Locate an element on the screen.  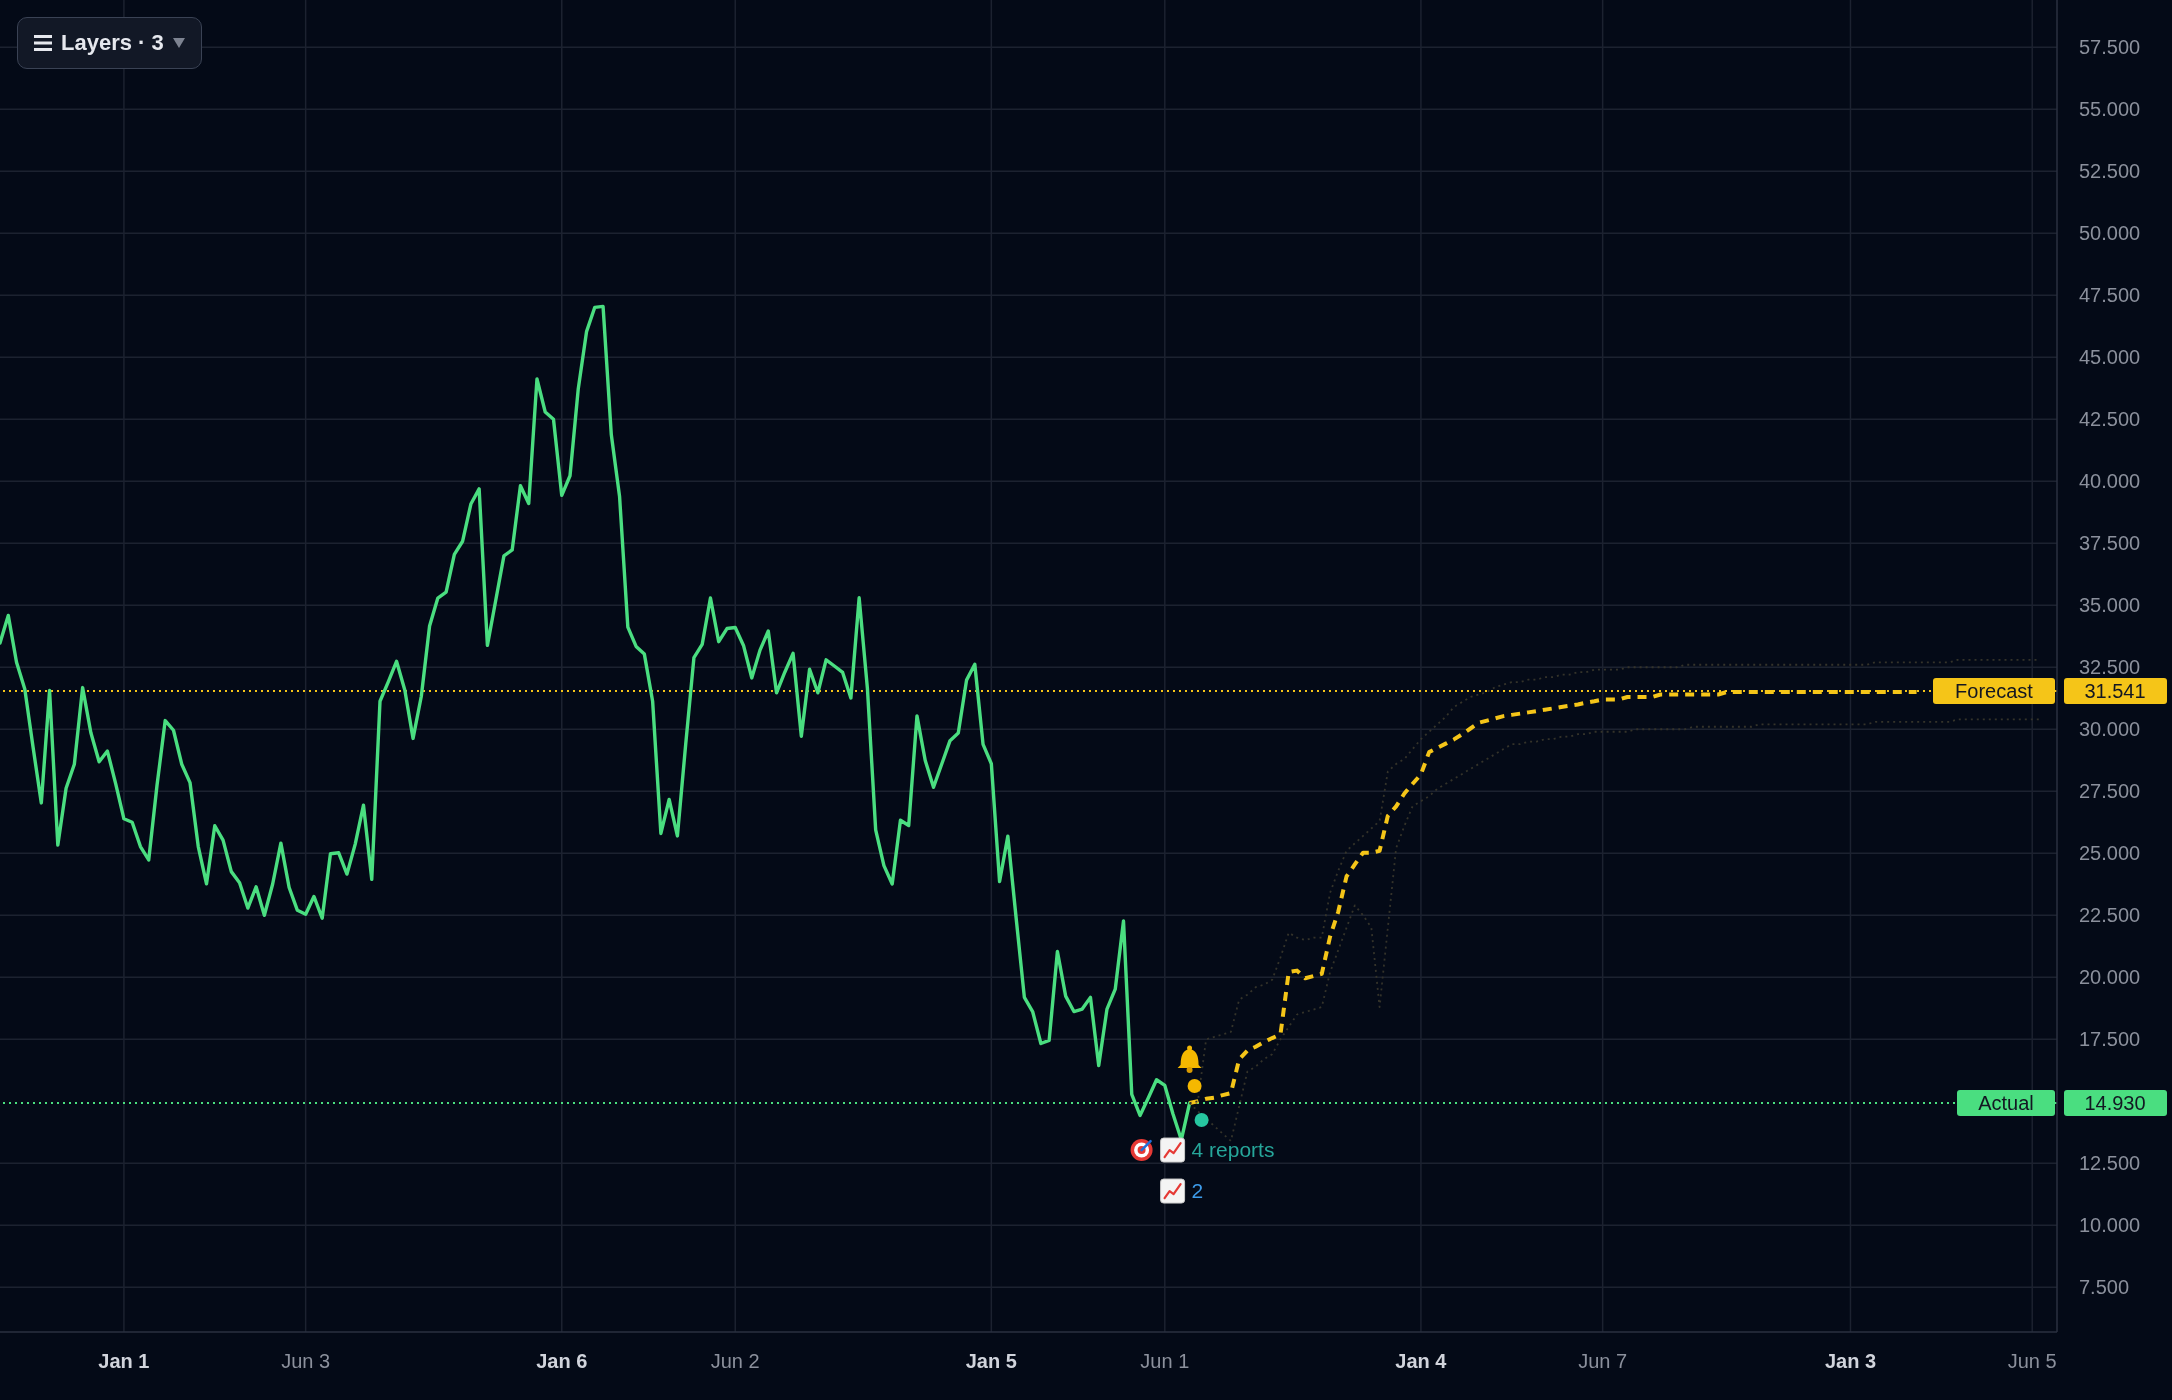
y-tick-label: 14.930 is located at coordinates (2115, 1103).